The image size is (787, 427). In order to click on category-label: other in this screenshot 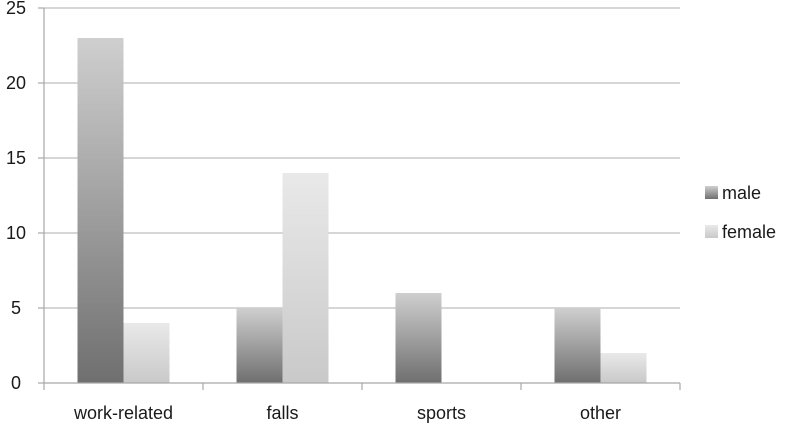, I will do `click(600, 413)`.